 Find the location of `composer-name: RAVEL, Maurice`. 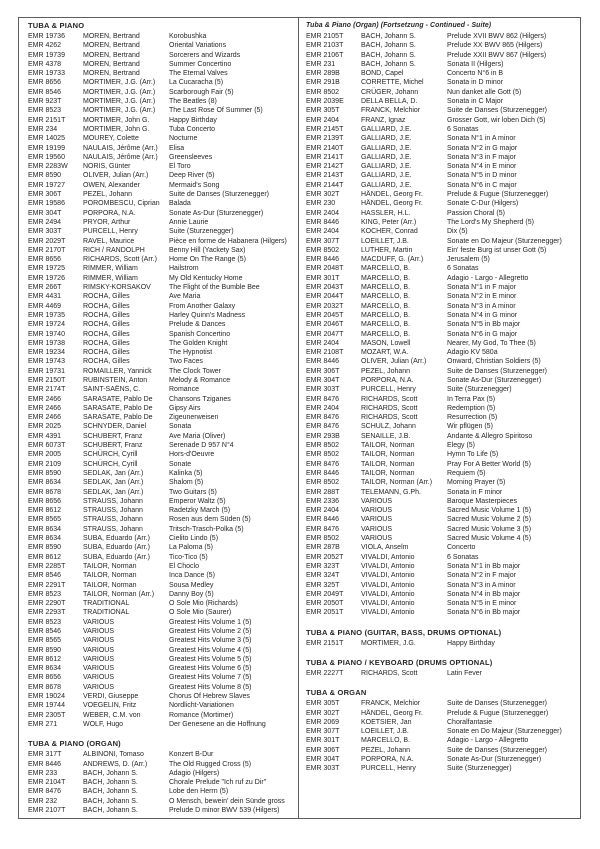

composer-name: RAVEL, Maurice is located at coordinates (109, 241).